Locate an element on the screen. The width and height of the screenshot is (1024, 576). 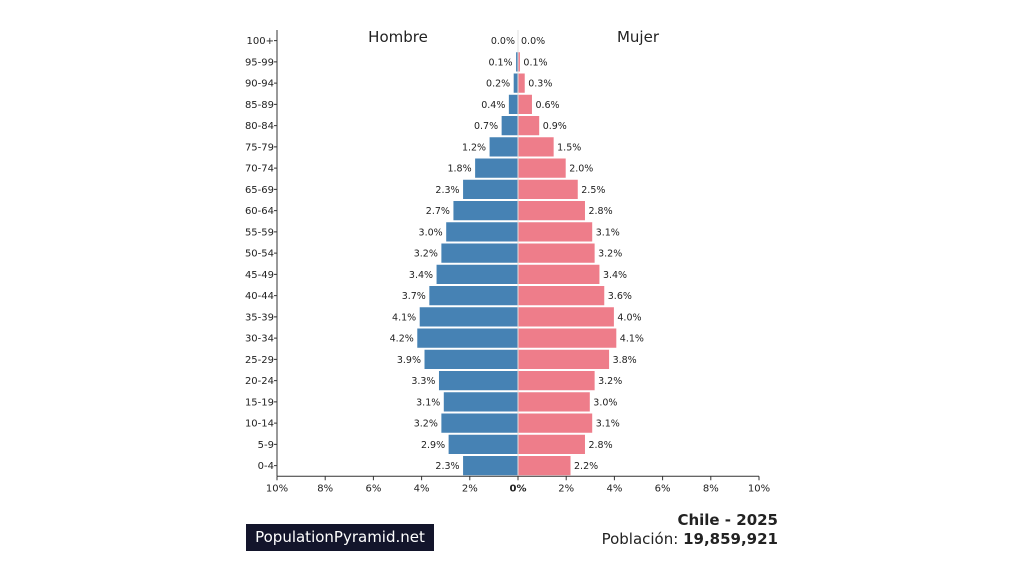
x-tick-label-3: 4% is located at coordinates (422, 488).